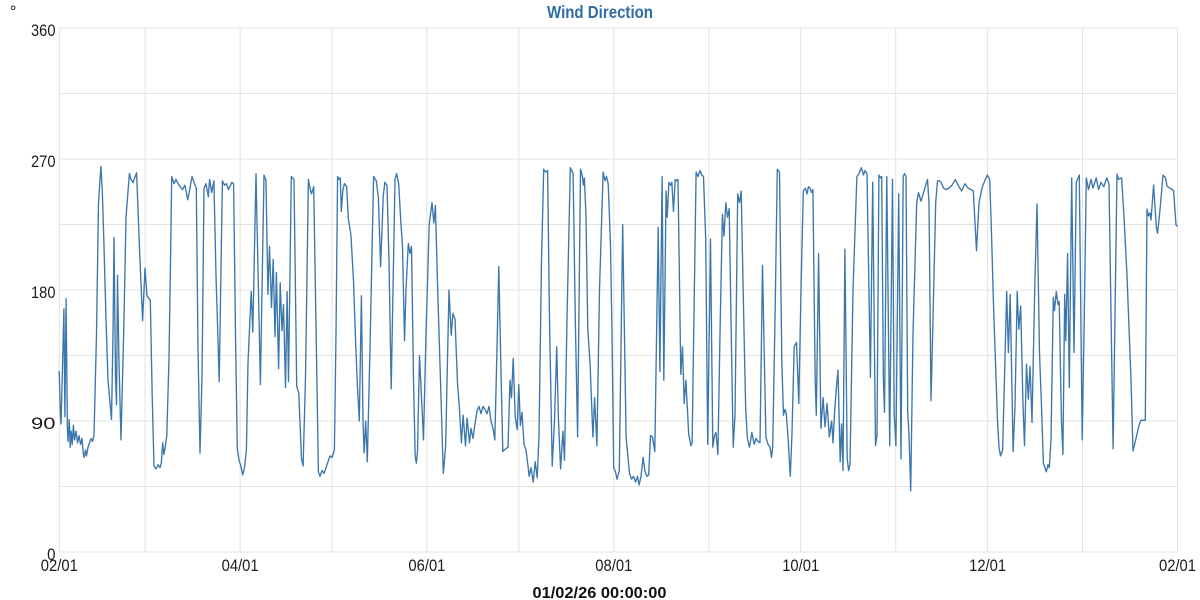  What do you see at coordinates (51, 554) in the screenshot?
I see `svg-text: 0` at bounding box center [51, 554].